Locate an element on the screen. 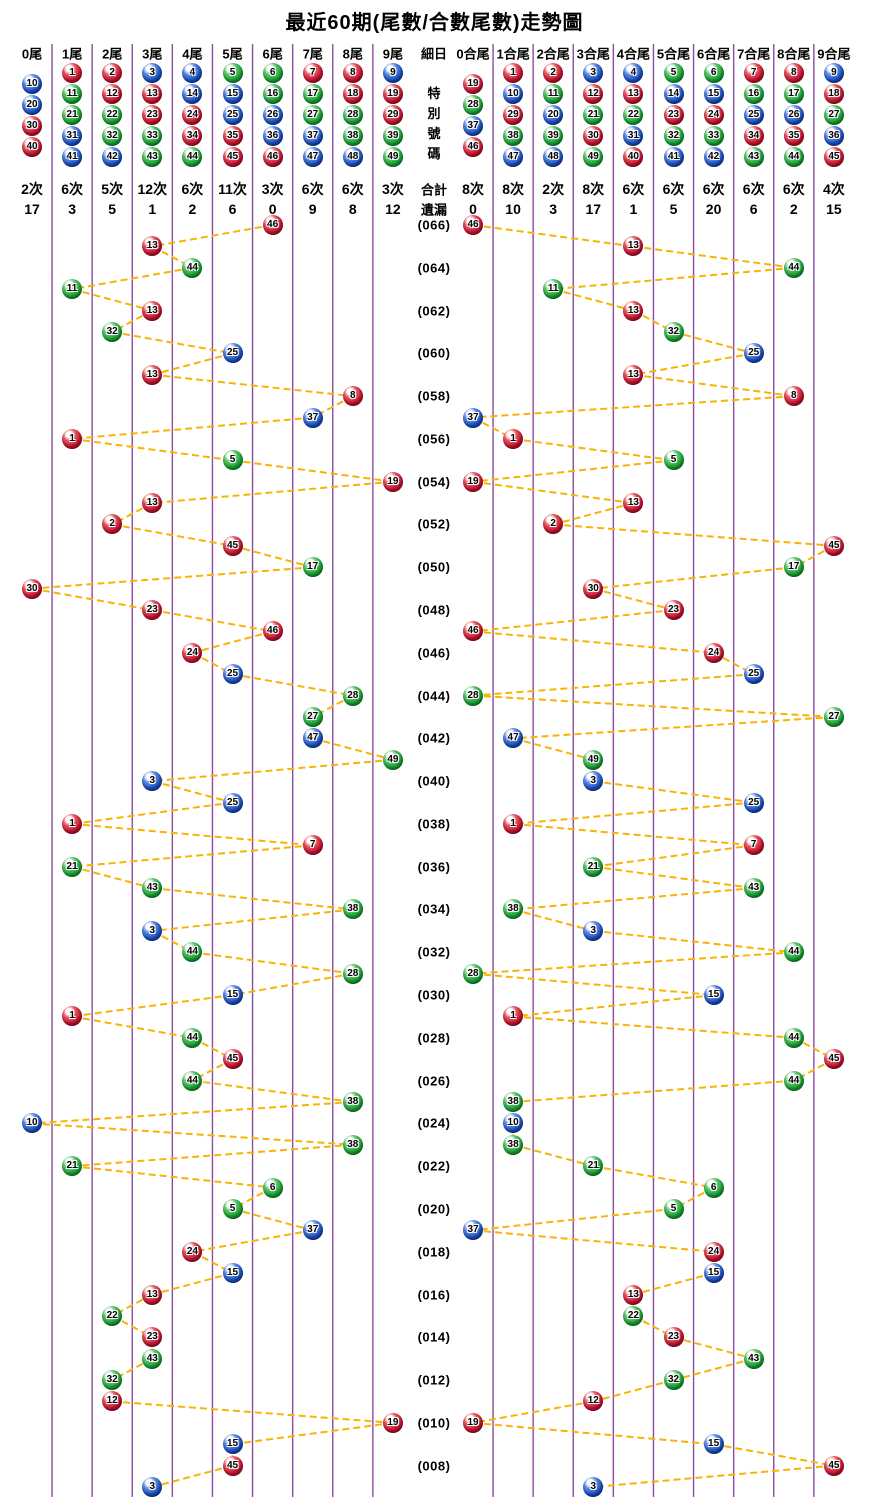  draw-ball-tail-32: 32 is located at coordinates (112, 1380).